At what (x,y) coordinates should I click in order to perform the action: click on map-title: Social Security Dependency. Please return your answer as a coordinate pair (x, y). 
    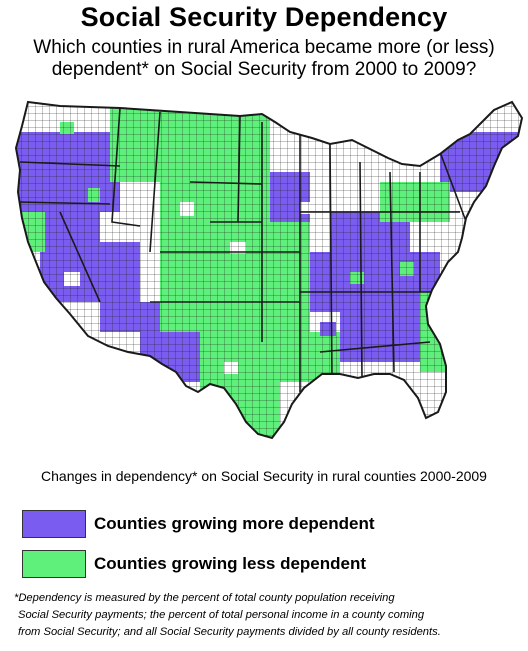
    Looking at the image, I should click on (264, 17).